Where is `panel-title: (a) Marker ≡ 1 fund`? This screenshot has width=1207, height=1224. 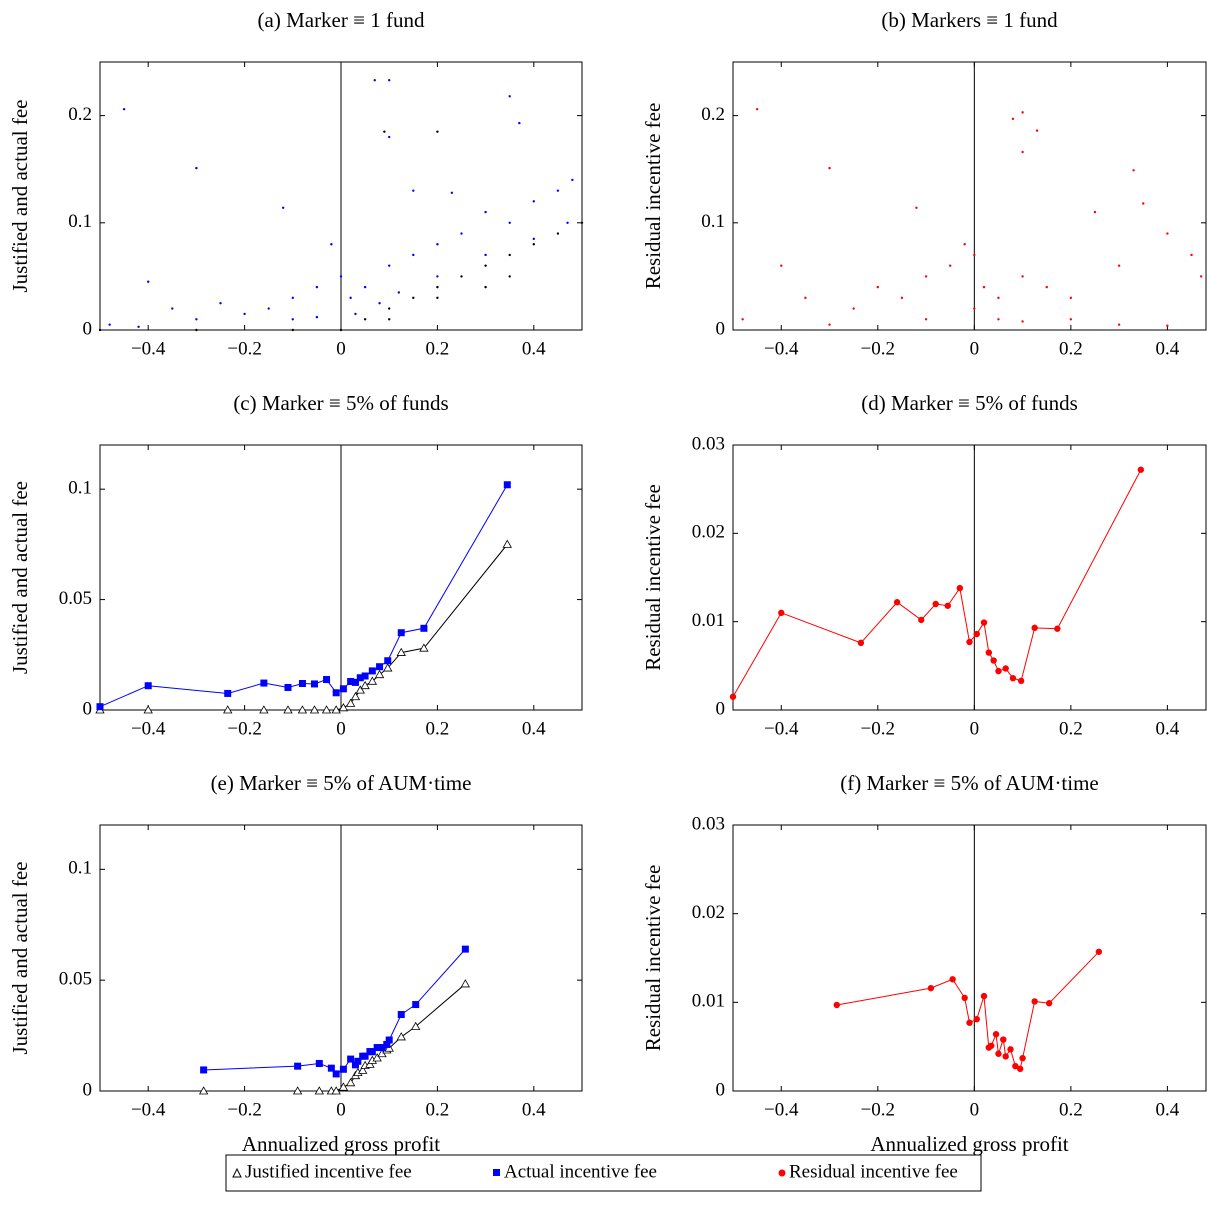 panel-title: (a) Marker ≡ 1 fund is located at coordinates (341, 20).